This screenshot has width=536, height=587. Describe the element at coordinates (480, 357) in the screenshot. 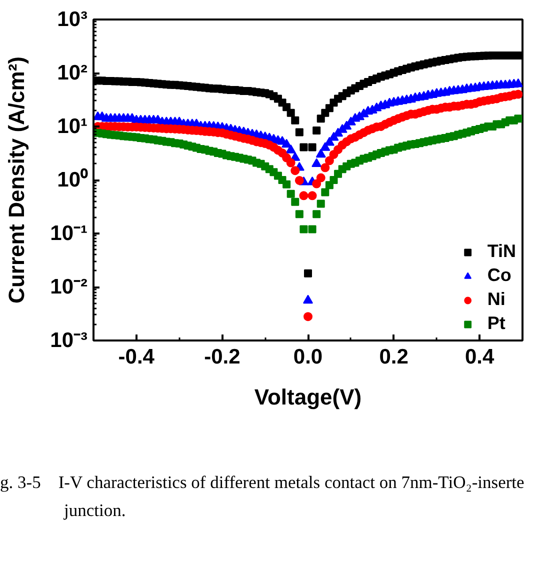

I see `x-tick-label: 0.4` at that location.